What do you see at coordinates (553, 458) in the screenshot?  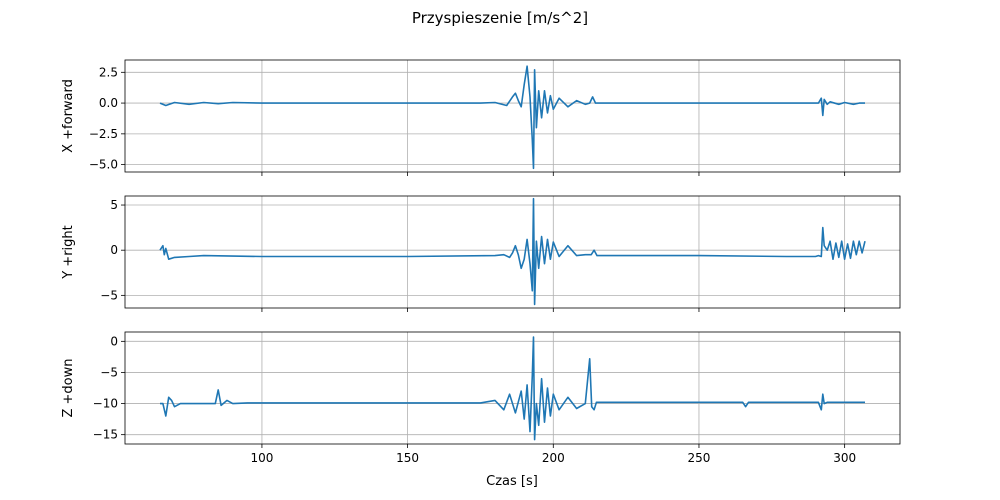 I see `x-tick-label: 200` at bounding box center [553, 458].